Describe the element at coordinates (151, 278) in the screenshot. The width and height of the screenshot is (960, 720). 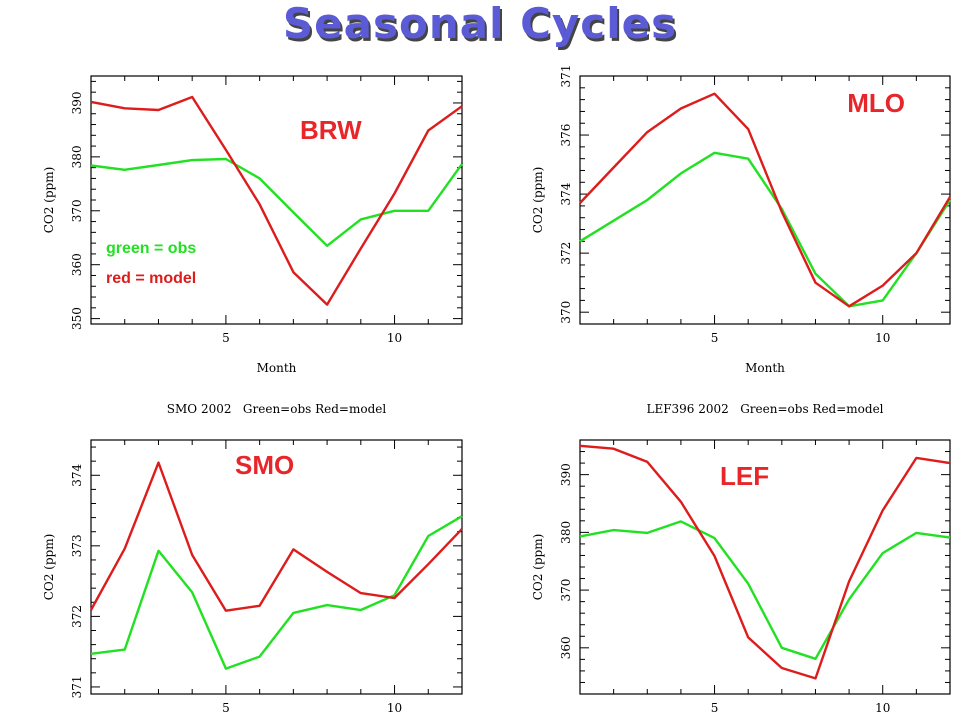
I see `legend-model-note: red = model` at that location.